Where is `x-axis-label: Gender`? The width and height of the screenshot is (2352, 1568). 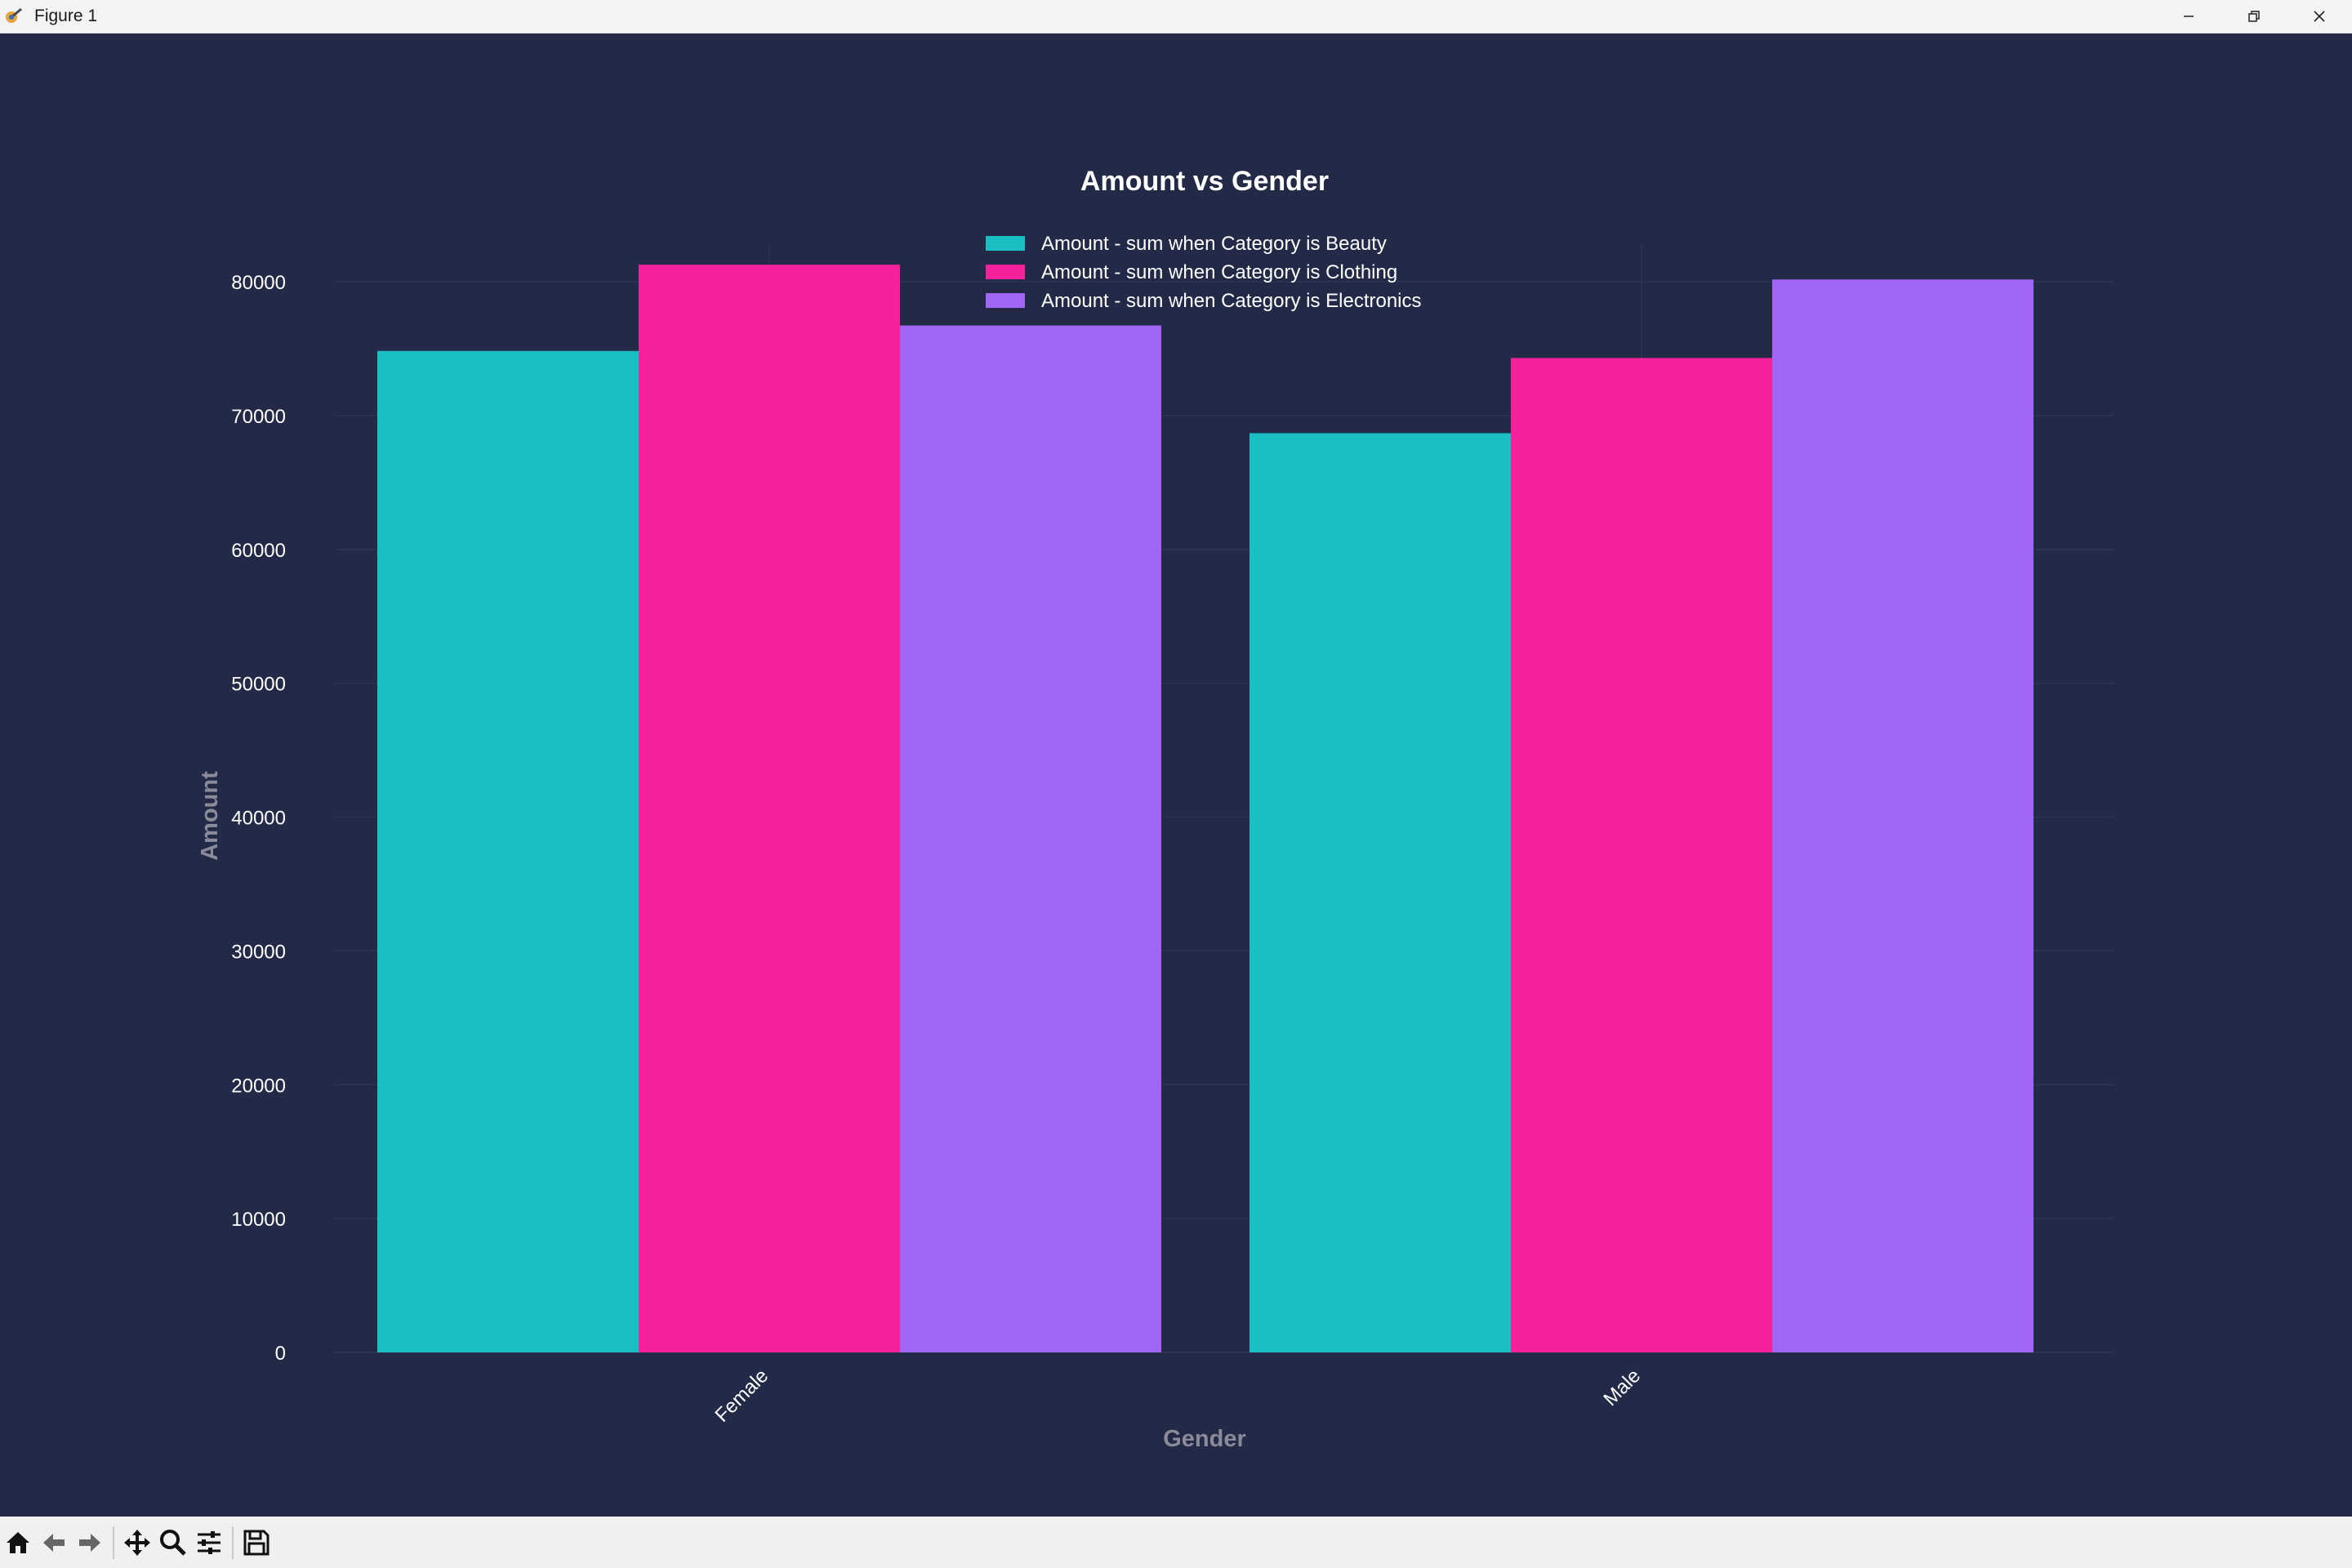 x-axis-label: Gender is located at coordinates (1204, 1439).